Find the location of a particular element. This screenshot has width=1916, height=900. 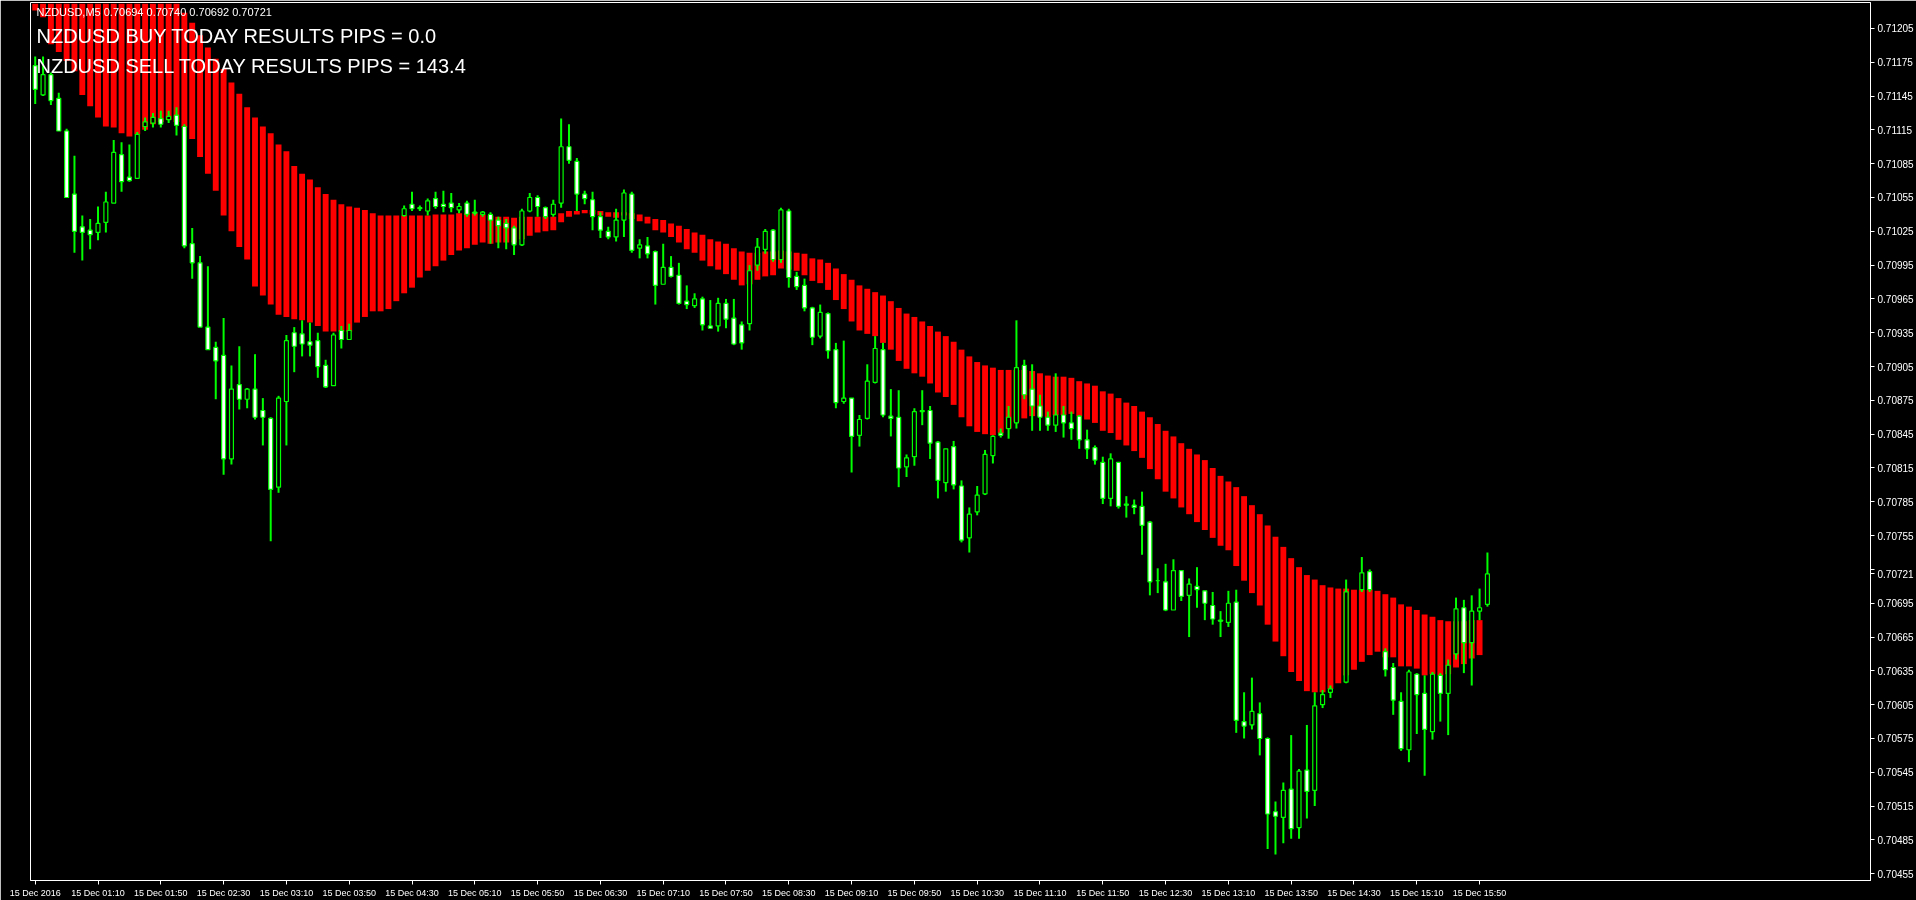

x-tick-label: 15 Dec 11:10 is located at coordinates (1040, 892).